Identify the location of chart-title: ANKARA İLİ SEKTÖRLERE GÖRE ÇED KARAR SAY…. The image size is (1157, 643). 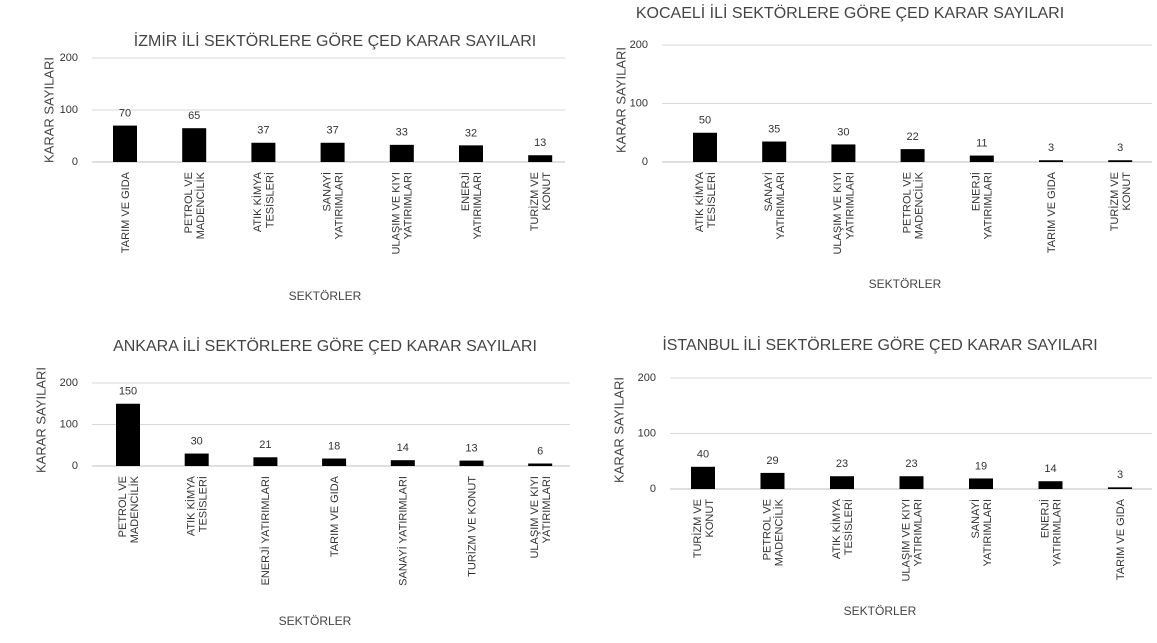
(325, 345).